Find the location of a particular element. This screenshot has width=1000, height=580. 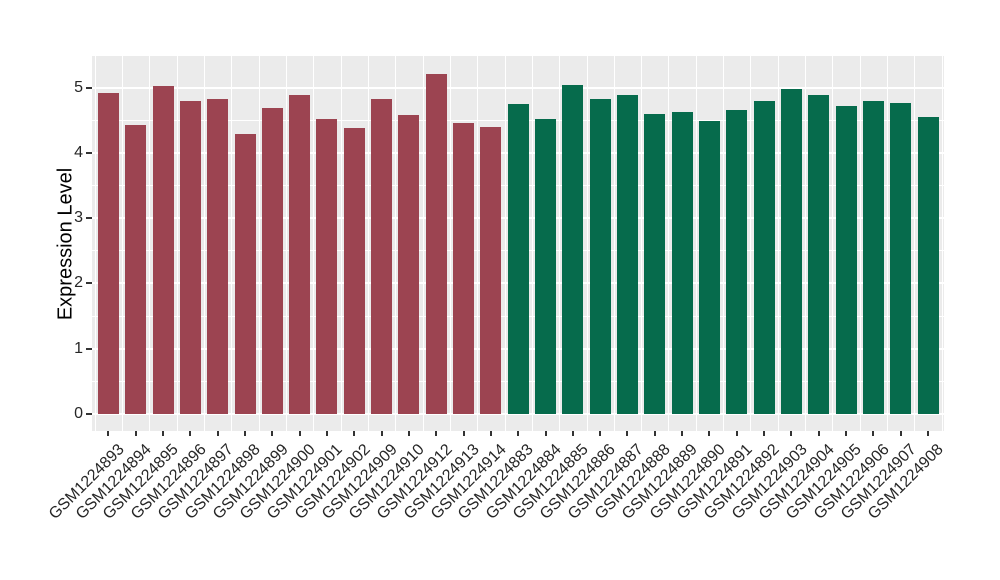

bar-GSM1224888 is located at coordinates (655, 264).